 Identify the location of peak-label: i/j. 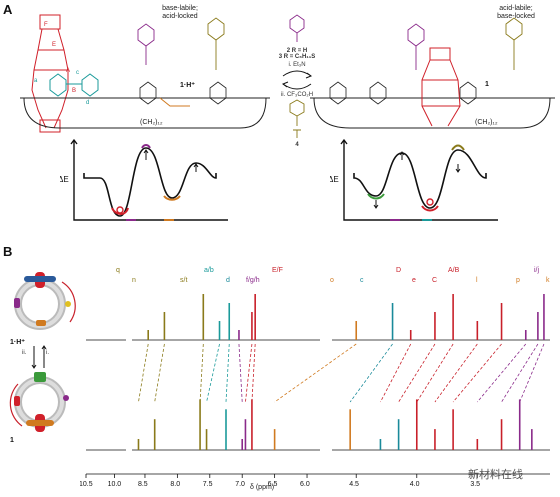
(537, 270).